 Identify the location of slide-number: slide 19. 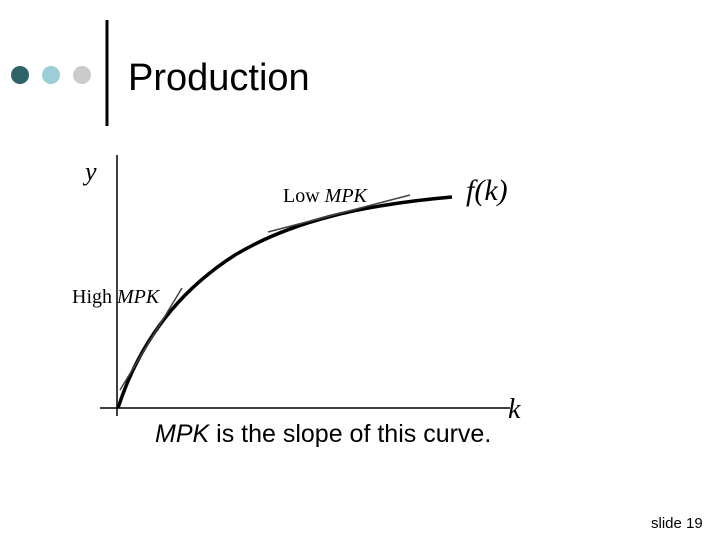
(677, 523).